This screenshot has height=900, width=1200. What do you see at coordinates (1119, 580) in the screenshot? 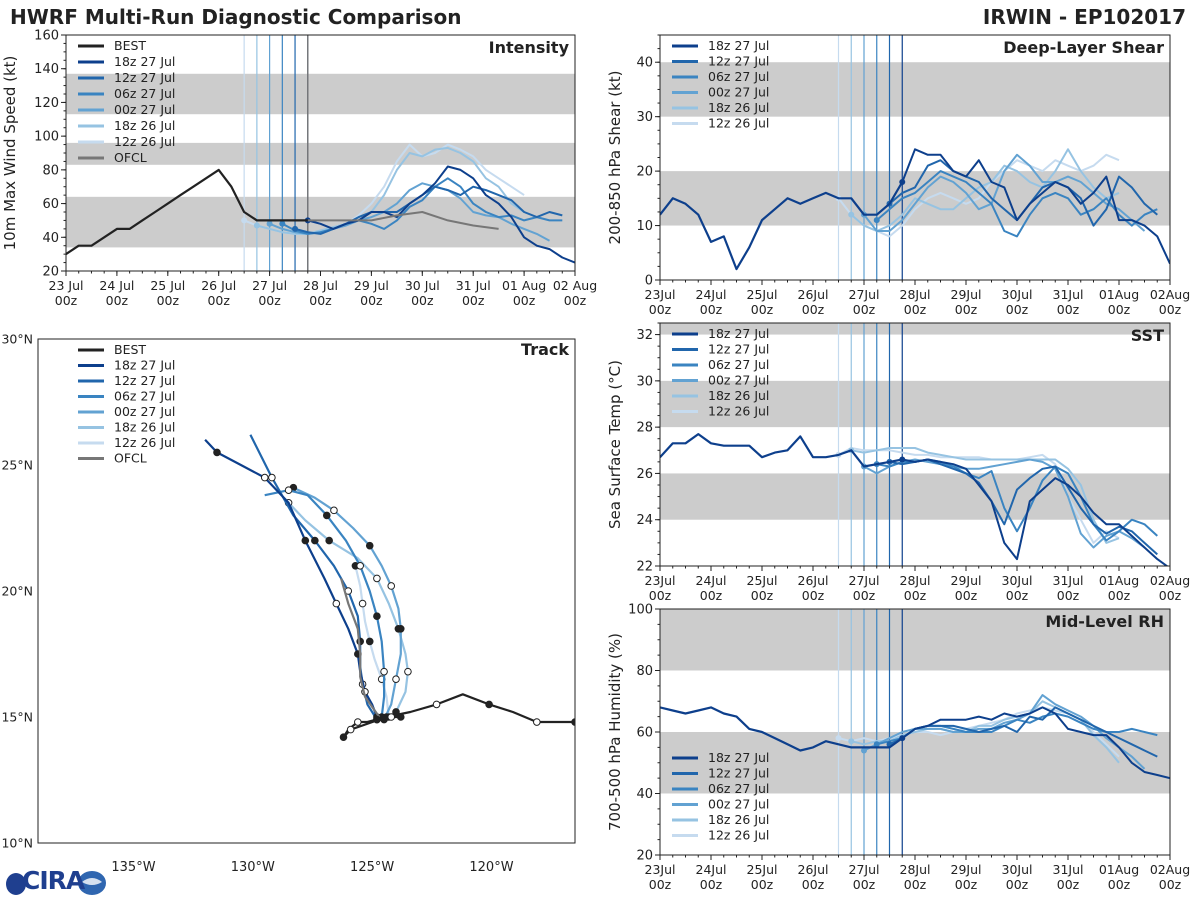
I see `sst-xtick-date: 01Aug` at bounding box center [1119, 580].